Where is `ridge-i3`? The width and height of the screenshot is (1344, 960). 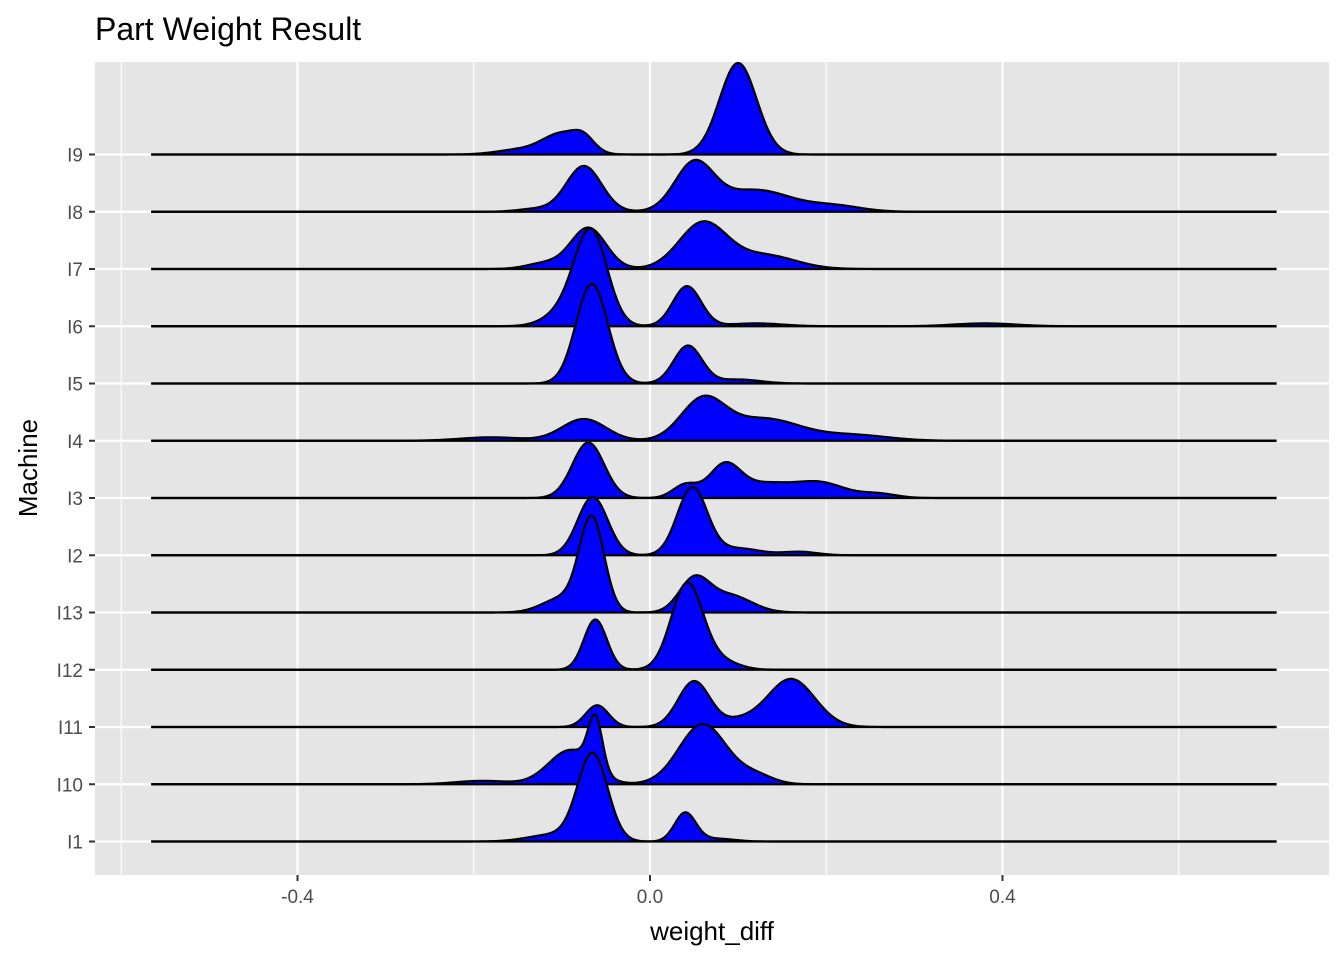
ridge-i3 is located at coordinates (714, 470).